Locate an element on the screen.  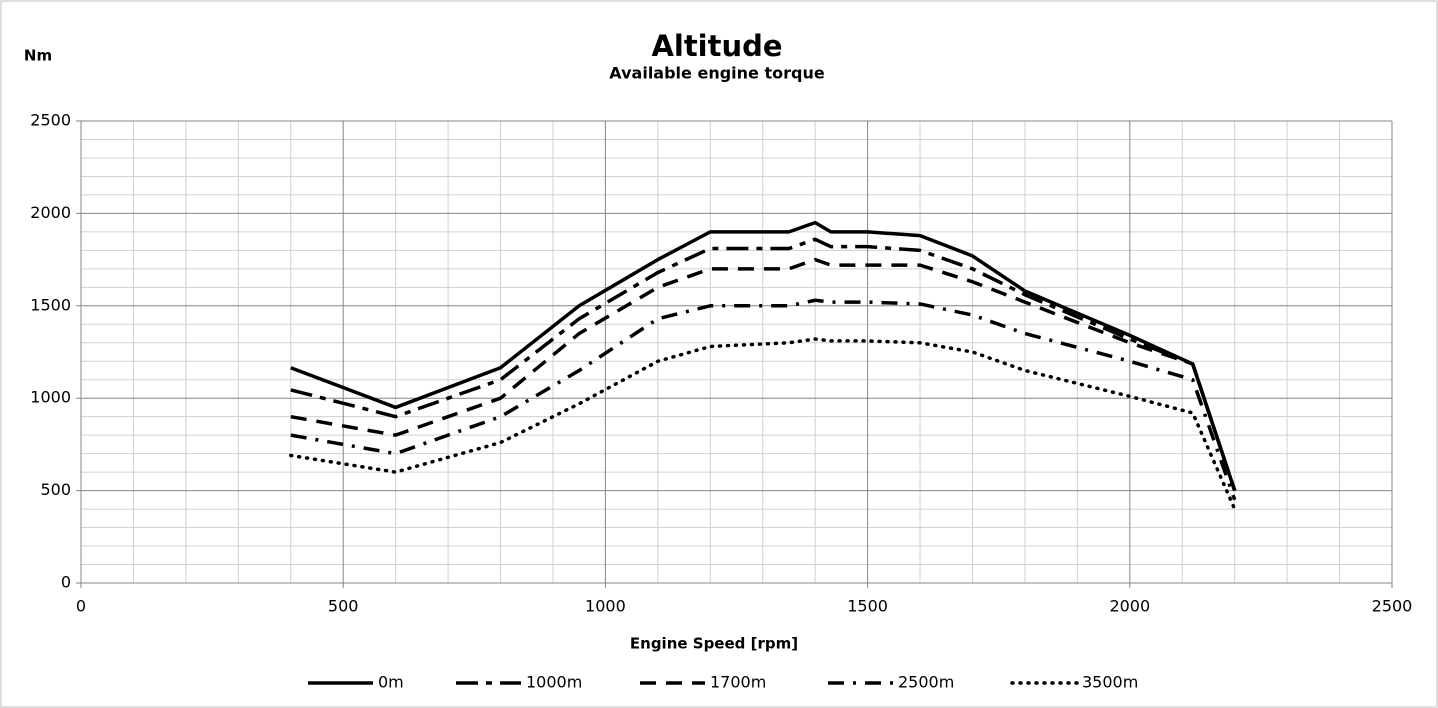
y-tick-label: 1500 is located at coordinates (50, 304).